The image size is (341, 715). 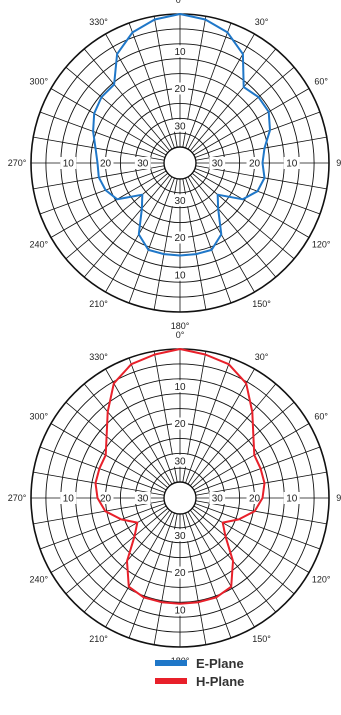 I want to click on h-plane-ring-label-30-at-90: 30, so click(x=218, y=499).